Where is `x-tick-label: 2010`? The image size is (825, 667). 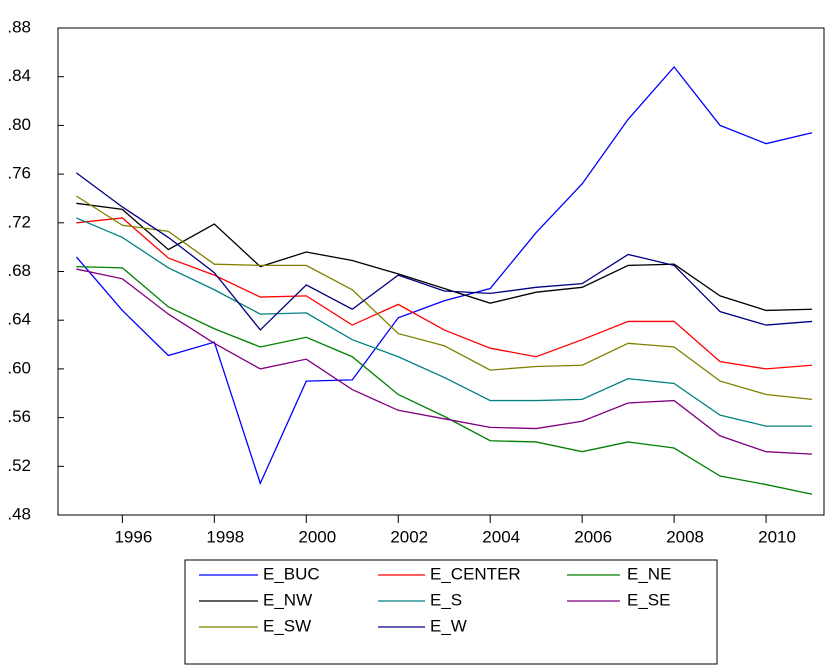 x-tick-label: 2010 is located at coordinates (777, 536).